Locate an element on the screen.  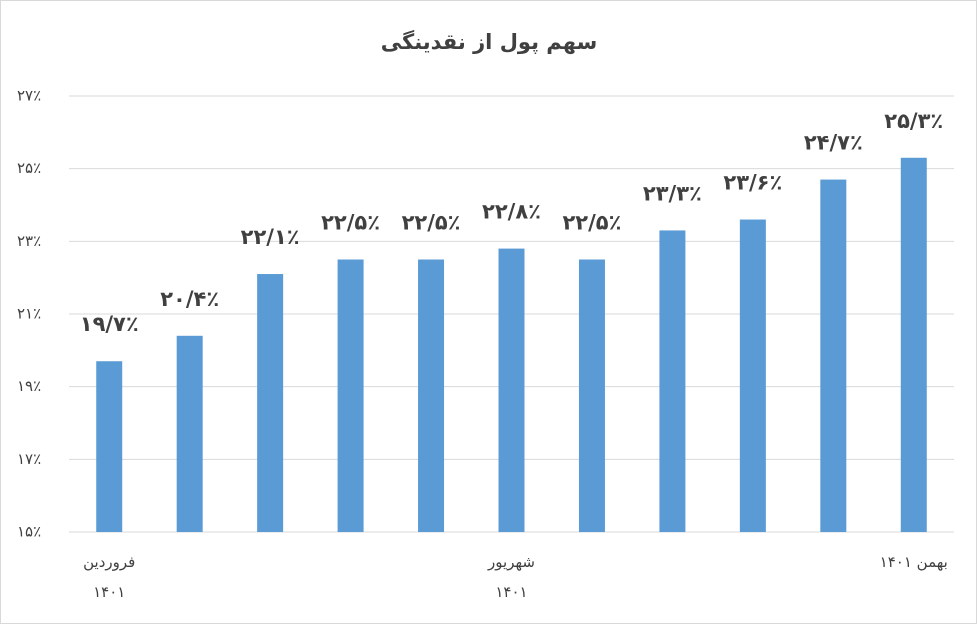
x-tick-label: فروردین ۱۴۰۱ is located at coordinates (109, 577).